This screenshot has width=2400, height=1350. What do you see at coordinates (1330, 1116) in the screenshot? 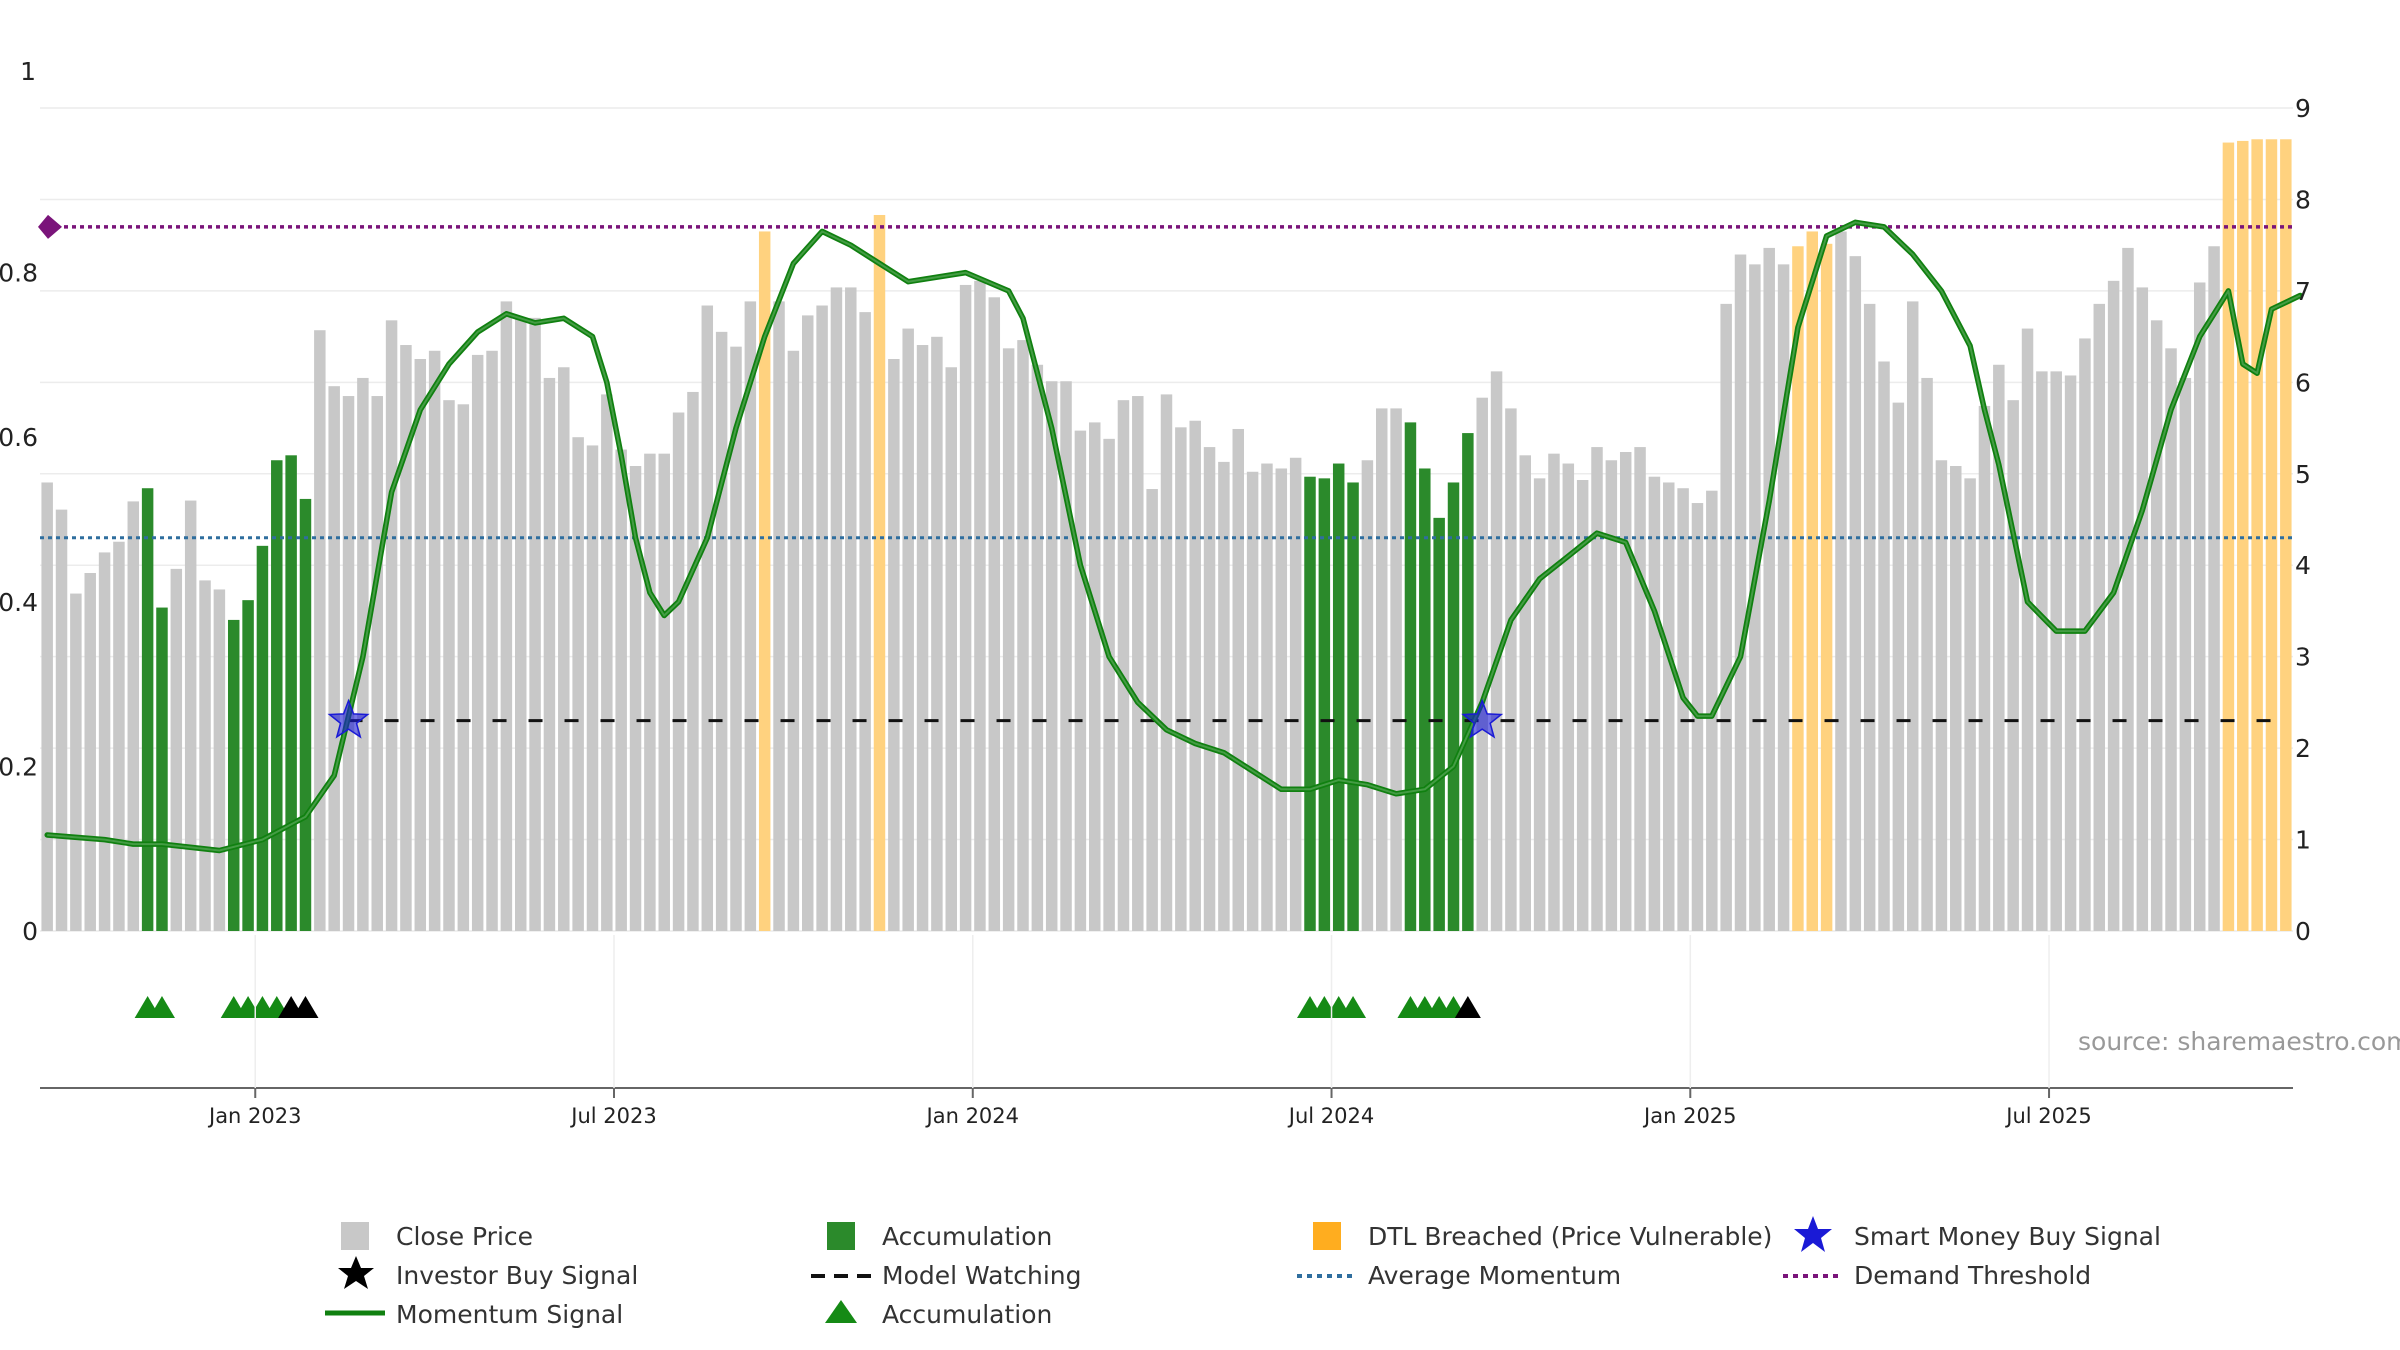
I see `x-tick-label: Jul 2024` at bounding box center [1330, 1116].